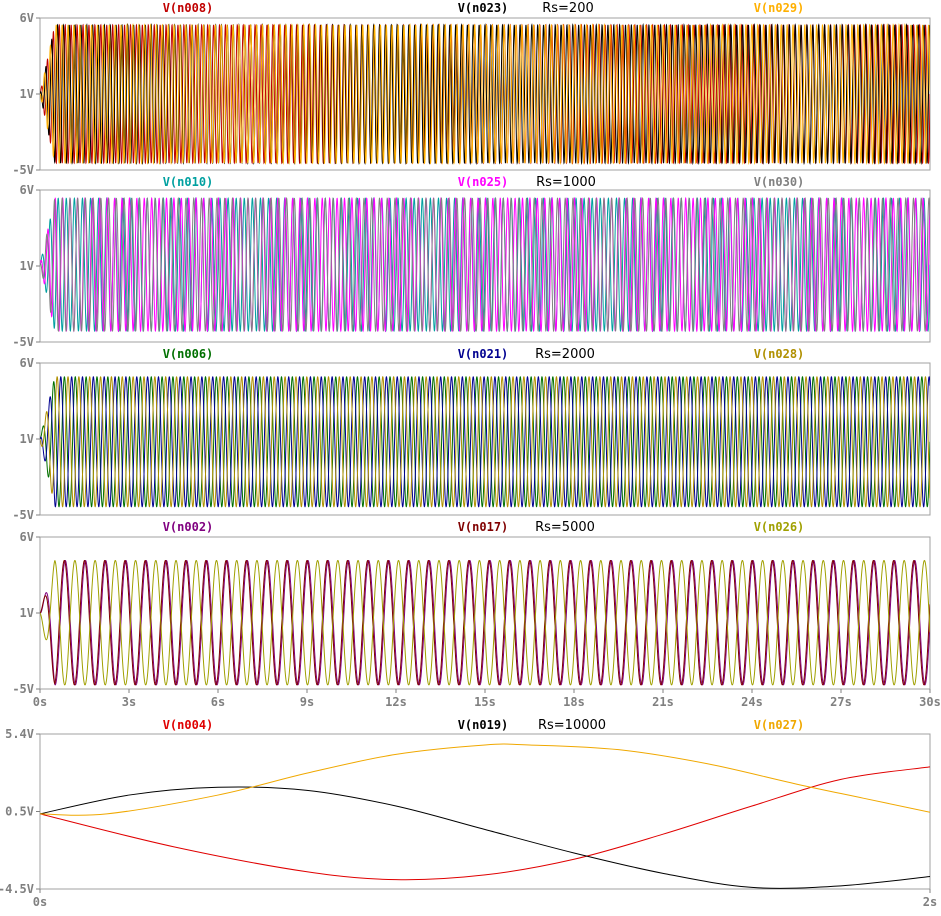  What do you see at coordinates (930, 702) in the screenshot?
I see `x-tick-label: 30s` at bounding box center [930, 702].